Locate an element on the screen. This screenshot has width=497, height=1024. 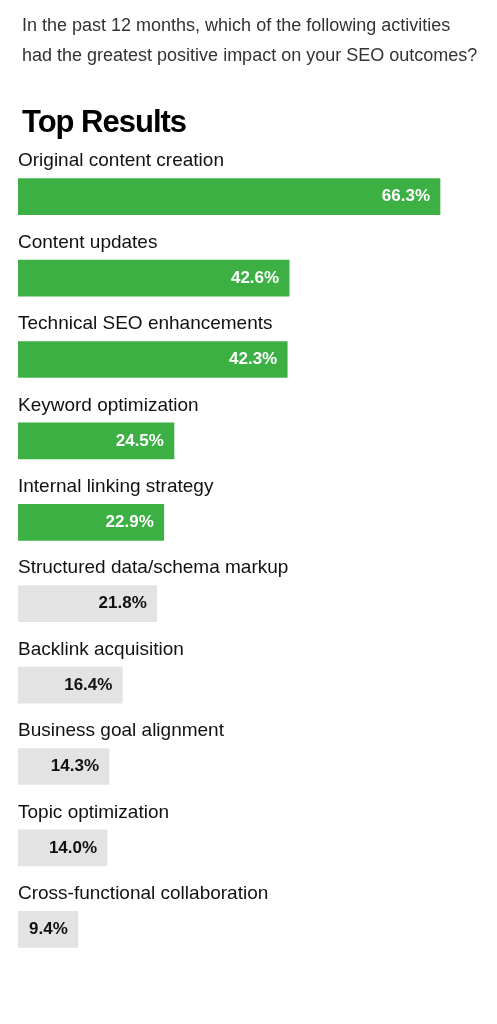
data-label: 14.0% is located at coordinates (73, 847).